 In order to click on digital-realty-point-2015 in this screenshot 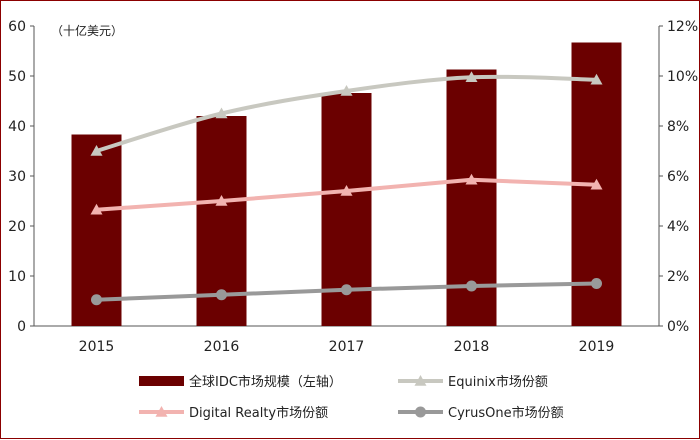, I will do `click(96, 209)`.